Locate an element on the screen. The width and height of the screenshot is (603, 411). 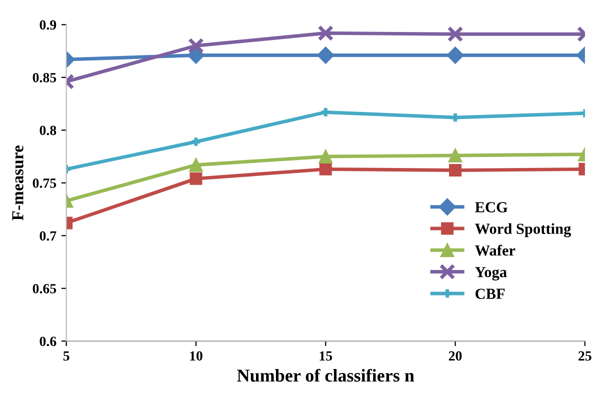
y-tick-label: 0.75 is located at coordinates (44, 183).